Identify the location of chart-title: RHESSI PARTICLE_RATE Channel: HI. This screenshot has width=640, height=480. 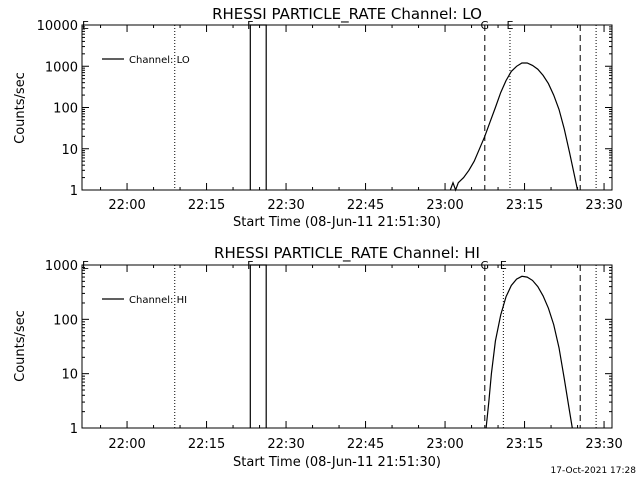
(347, 253).